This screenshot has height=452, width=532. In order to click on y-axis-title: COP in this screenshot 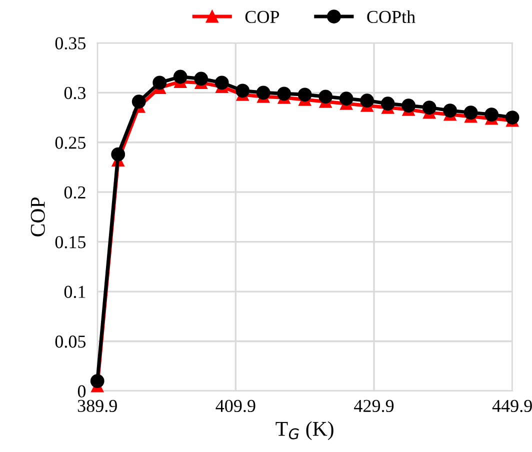, I will do `click(37, 217)`.